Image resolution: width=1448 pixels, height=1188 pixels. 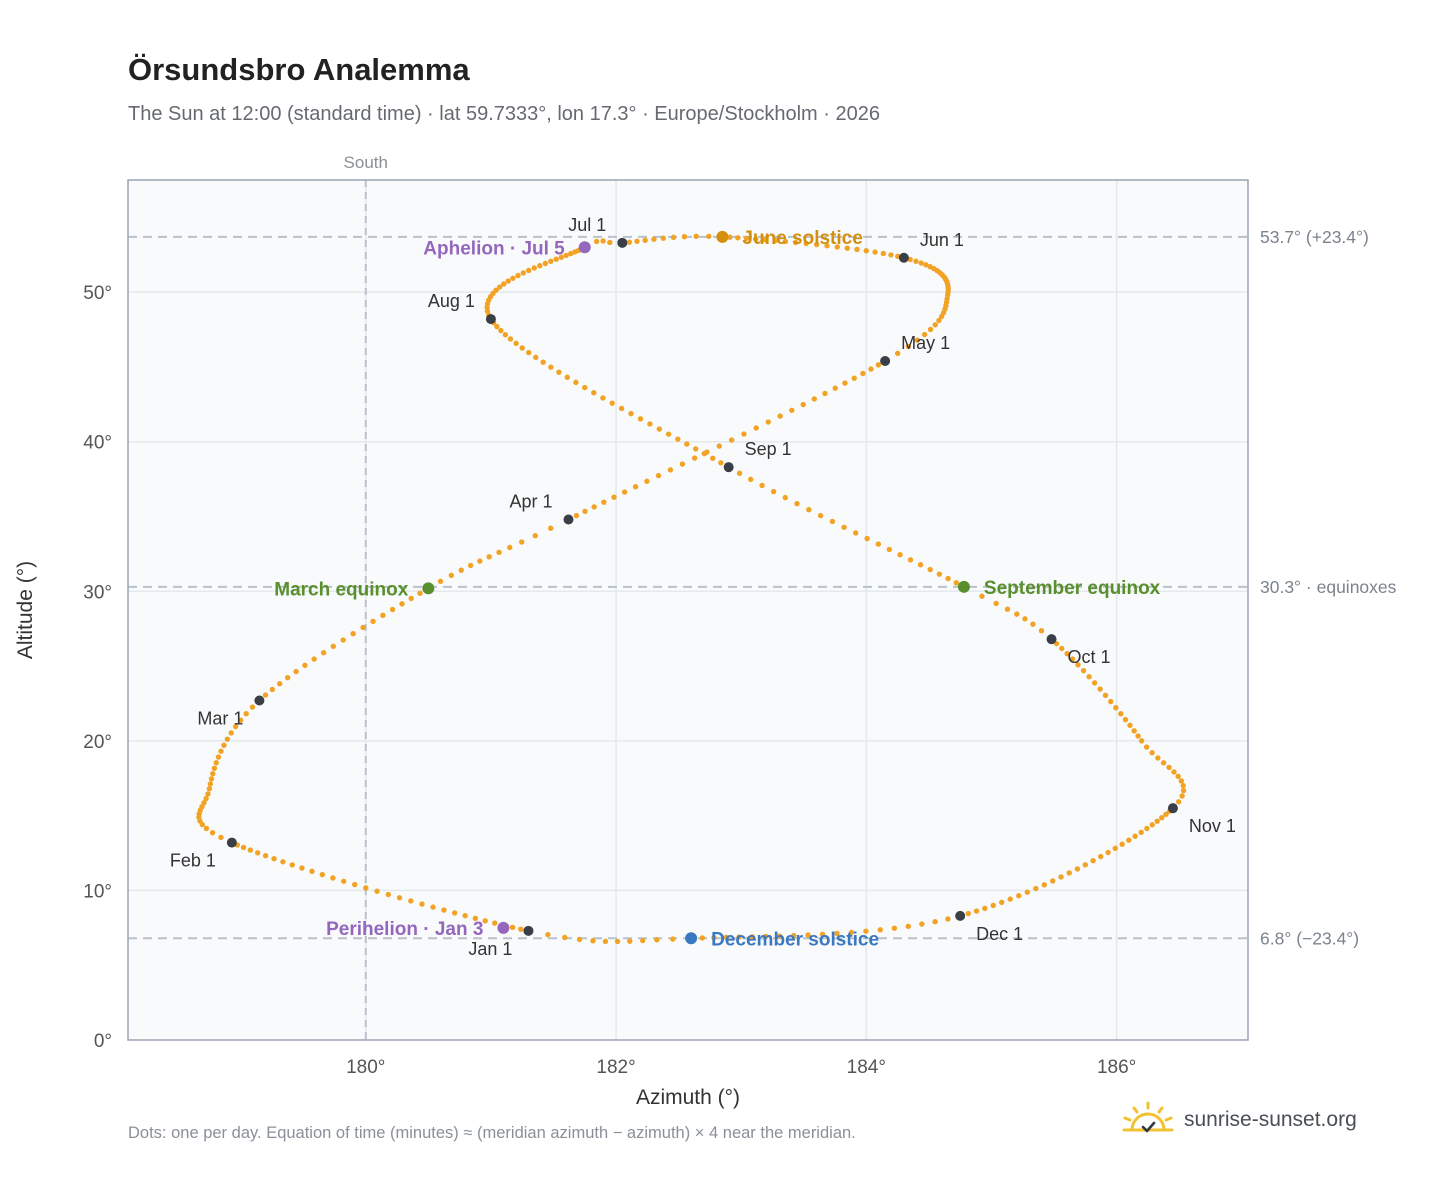 I want to click on event-label: September equinox, so click(x=1072, y=588).